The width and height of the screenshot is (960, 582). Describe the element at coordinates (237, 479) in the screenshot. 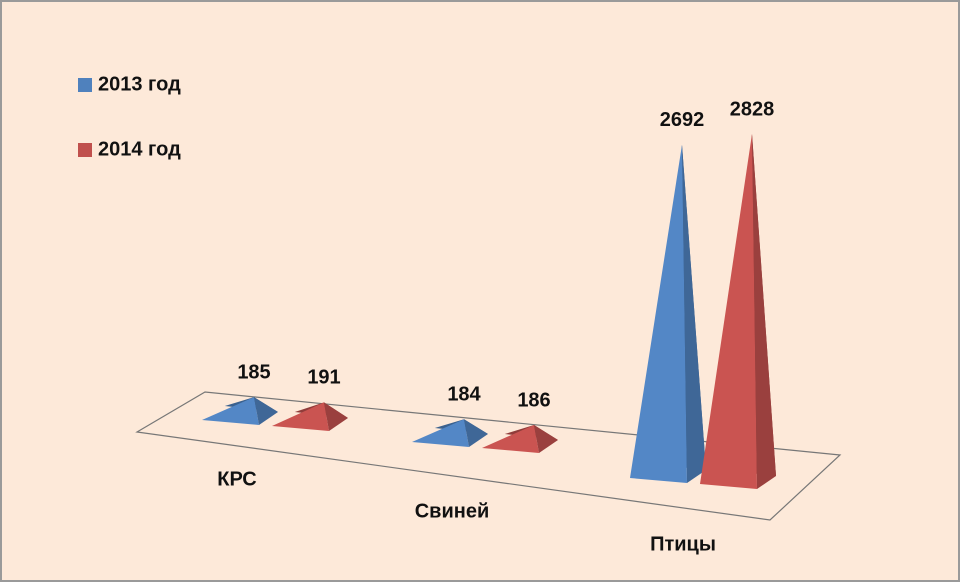

I see `x-tick-label: КРС` at that location.